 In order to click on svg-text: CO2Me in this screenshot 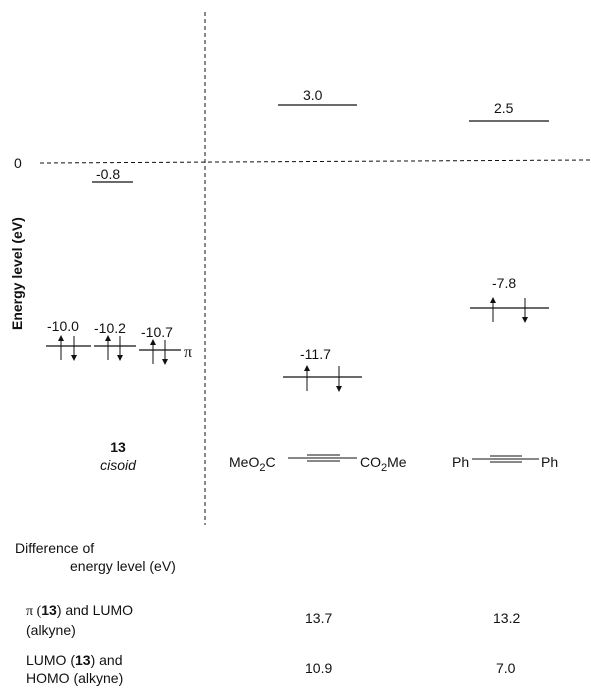, I will do `click(383, 464)`.